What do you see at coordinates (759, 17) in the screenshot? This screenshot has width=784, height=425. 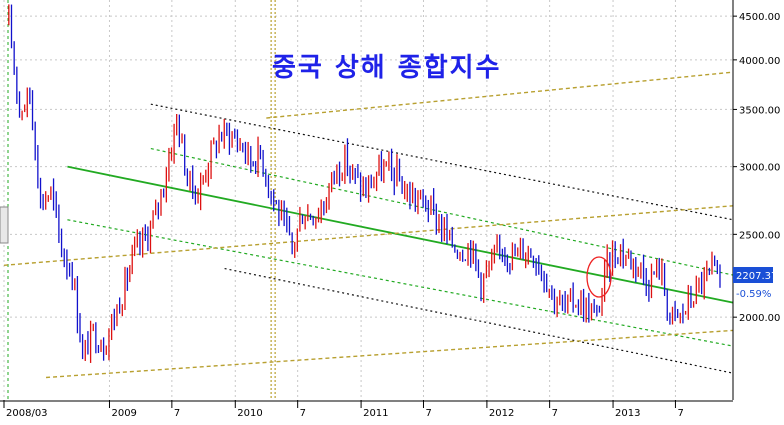 I see `y-tick-label: 4500.00` at bounding box center [759, 17].